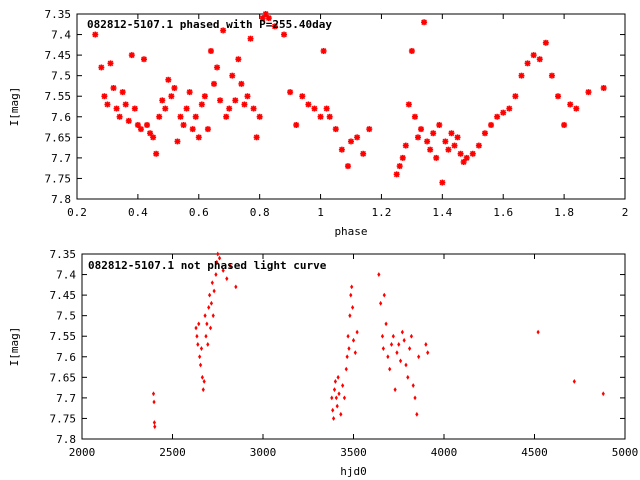 Image resolution: width=640 pixels, height=480 pixels. Describe the element at coordinates (564, 212) in the screenshot. I see `x-tick-label: 1.8` at that location.